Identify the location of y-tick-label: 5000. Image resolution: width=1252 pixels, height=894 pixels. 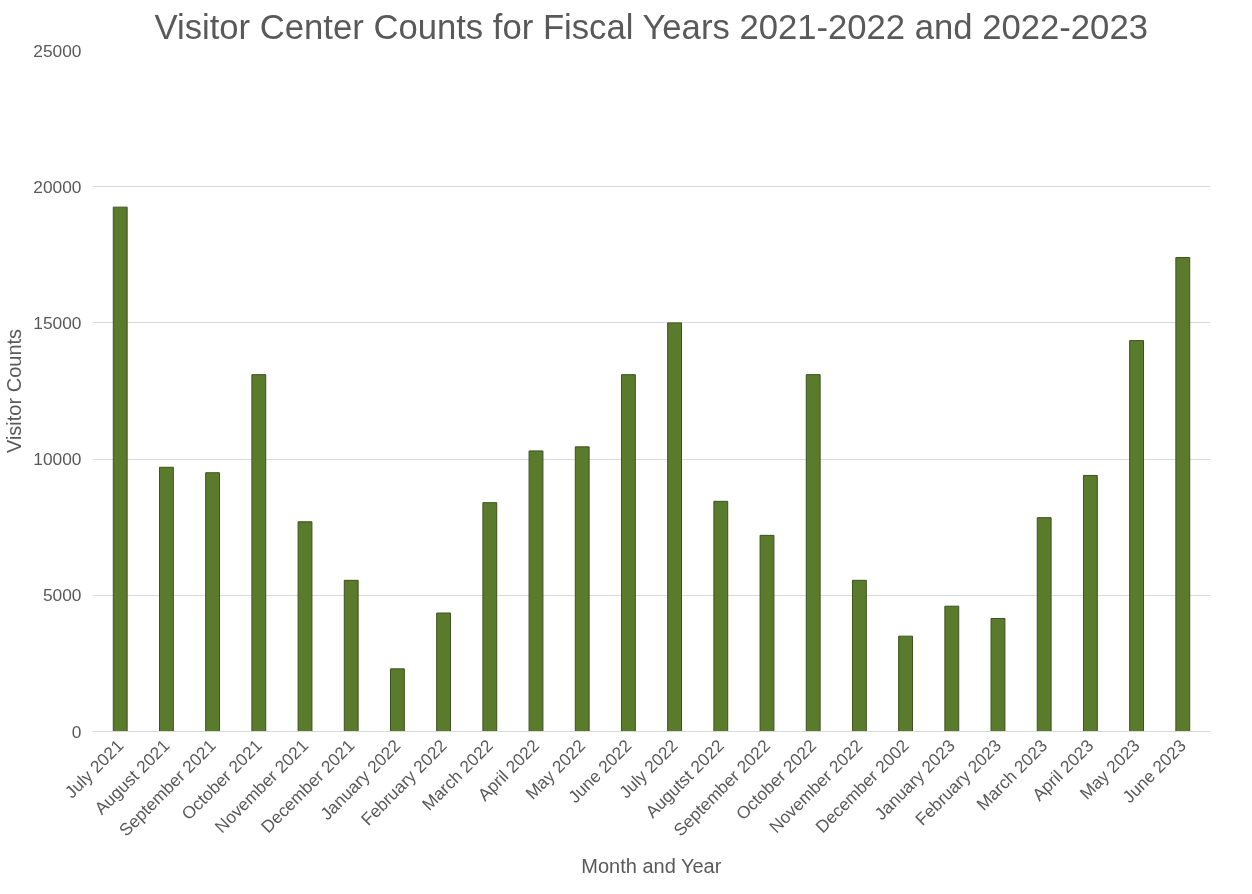
(62, 595).